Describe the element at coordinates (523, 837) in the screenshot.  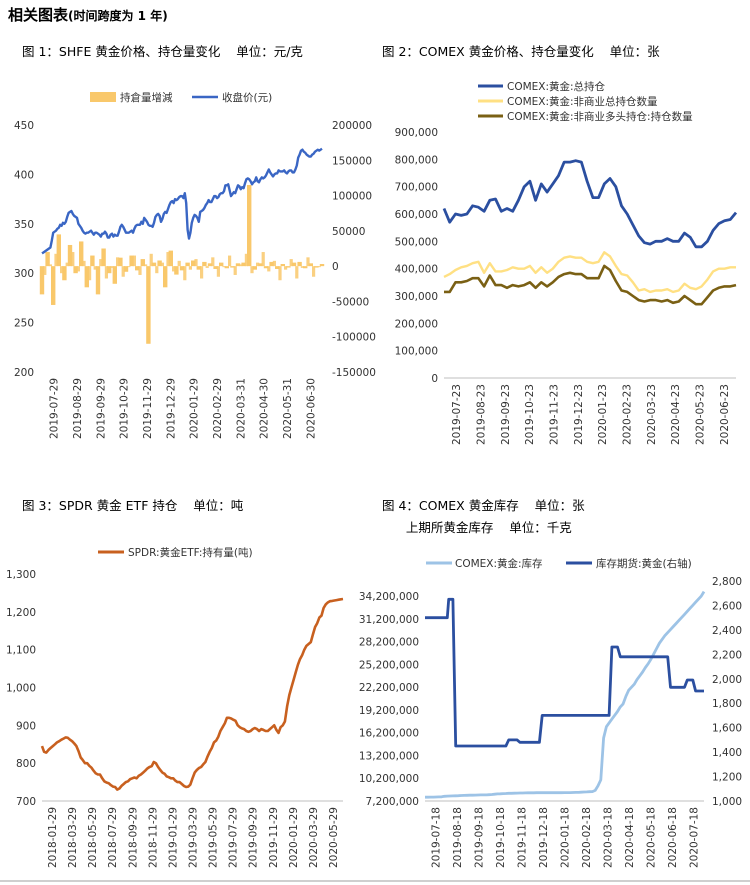
I see `c4-x-tick-label: 2019-11-18` at that location.